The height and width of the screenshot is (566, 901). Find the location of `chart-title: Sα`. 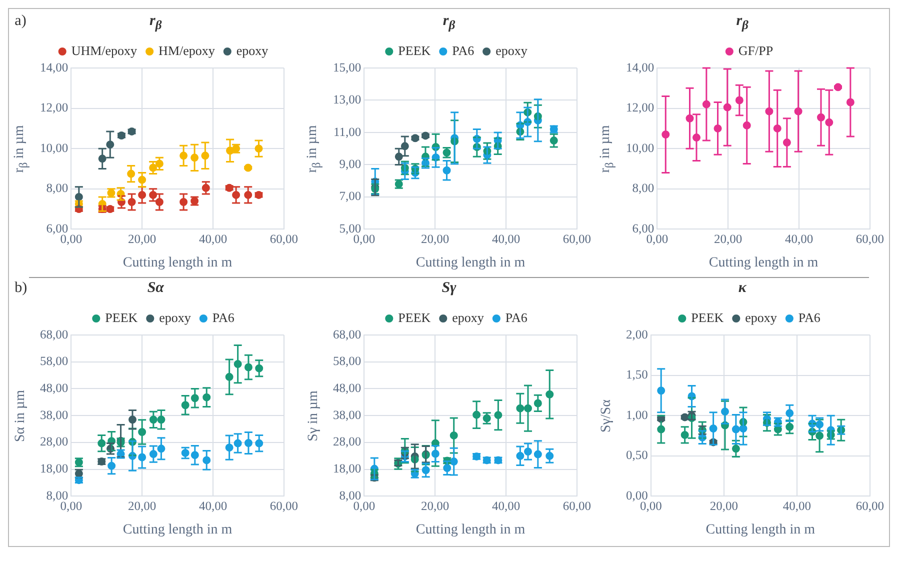

chart-title: Sα is located at coordinates (155, 288).